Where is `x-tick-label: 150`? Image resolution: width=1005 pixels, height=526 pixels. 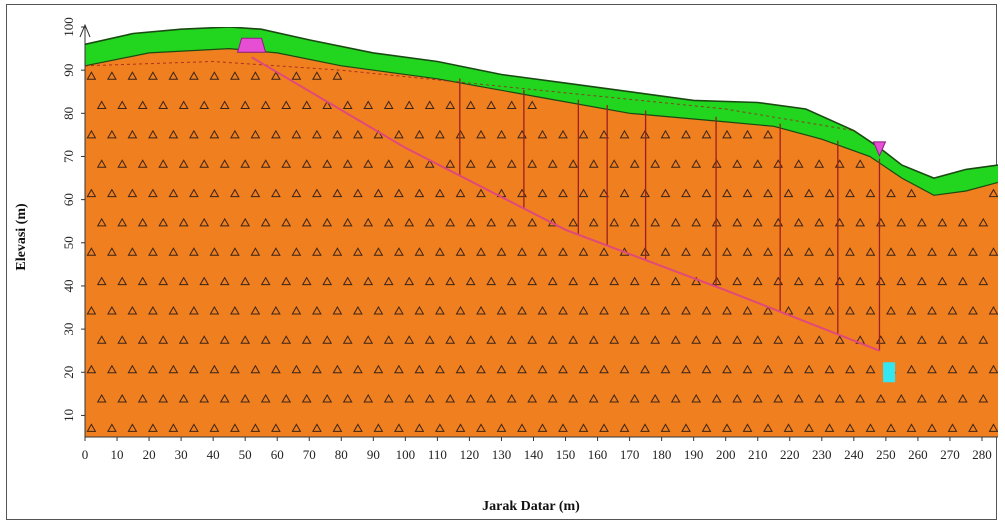 x-tick-label: 150 is located at coordinates (566, 454).